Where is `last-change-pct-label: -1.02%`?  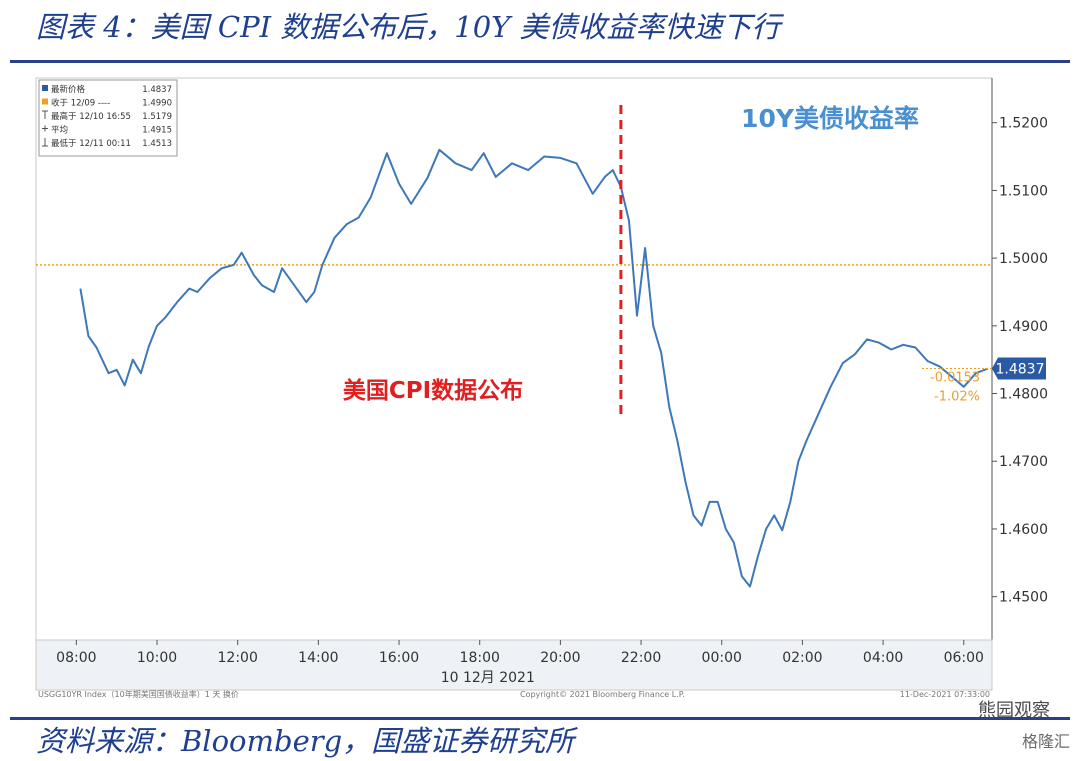 last-change-pct-label: -1.02% is located at coordinates (957, 396).